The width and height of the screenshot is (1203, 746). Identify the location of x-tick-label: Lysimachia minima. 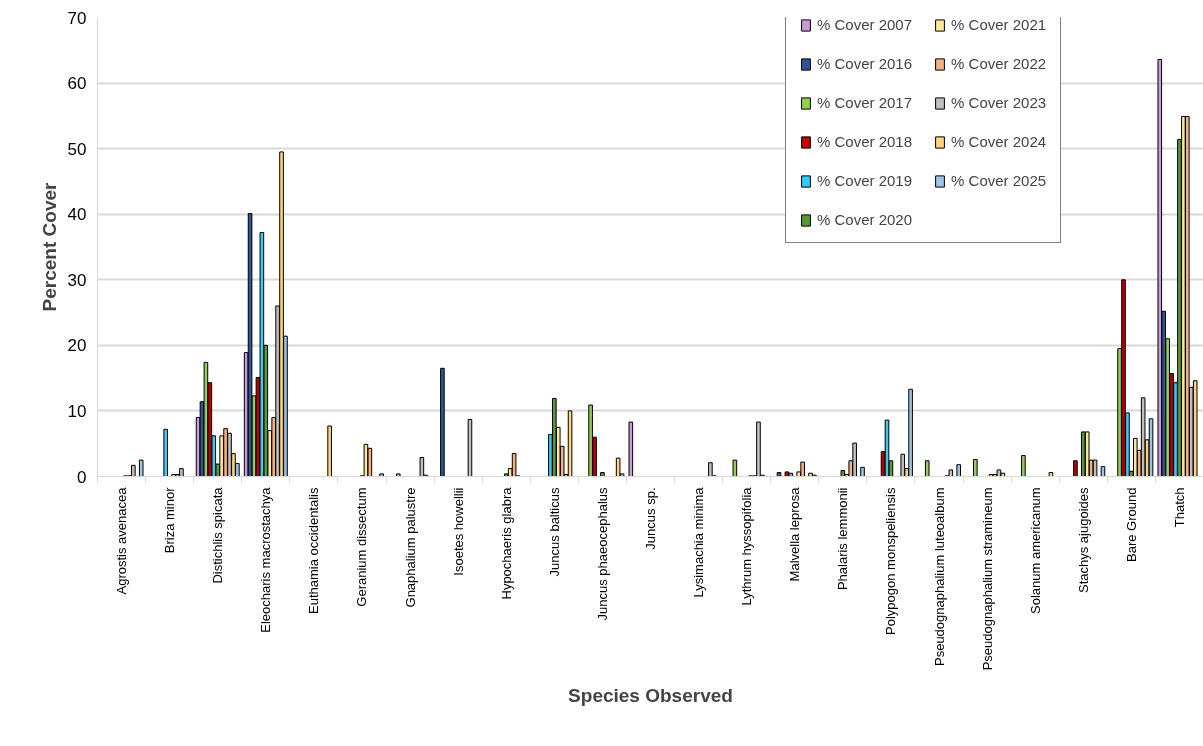
(699, 542).